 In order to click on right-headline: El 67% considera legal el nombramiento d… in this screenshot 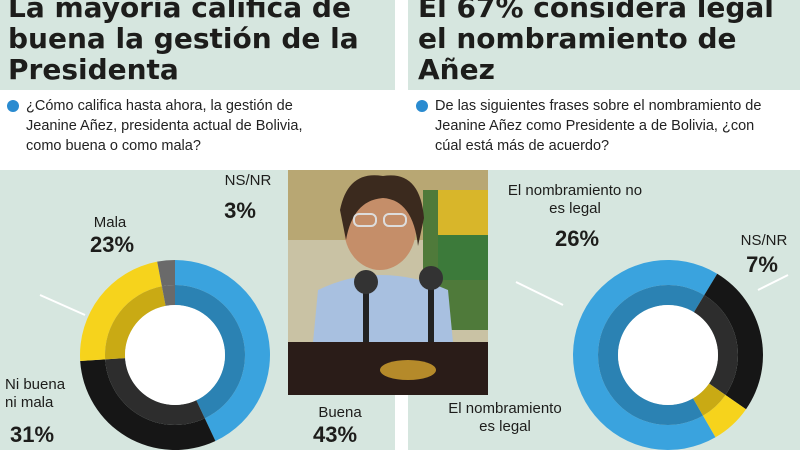, I will do `click(608, 42)`.